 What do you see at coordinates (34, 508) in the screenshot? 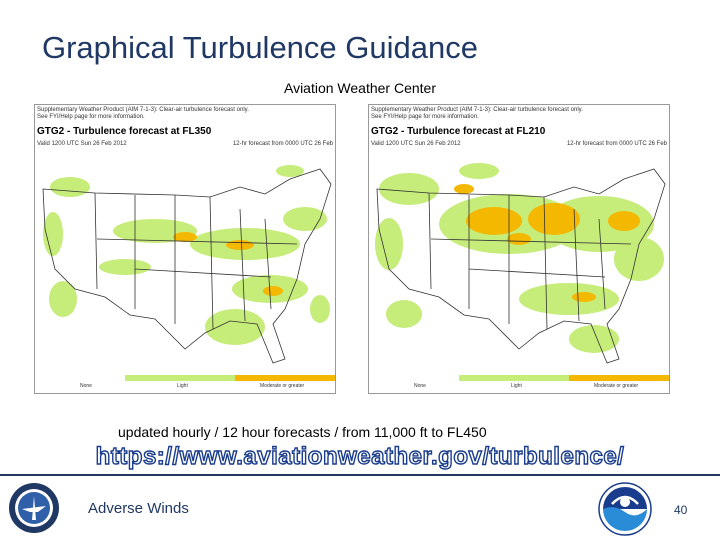
I see `faa-seal-icon` at bounding box center [34, 508].